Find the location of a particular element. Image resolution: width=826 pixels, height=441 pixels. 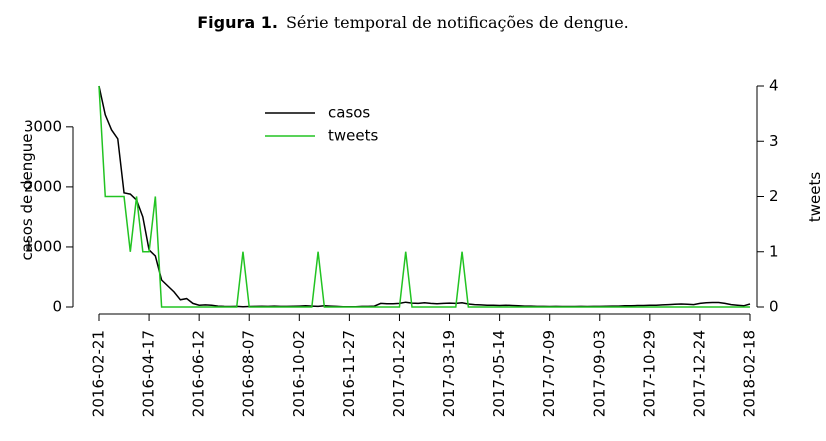

x-tick-label: 2017-03-19 is located at coordinates (449, 373).